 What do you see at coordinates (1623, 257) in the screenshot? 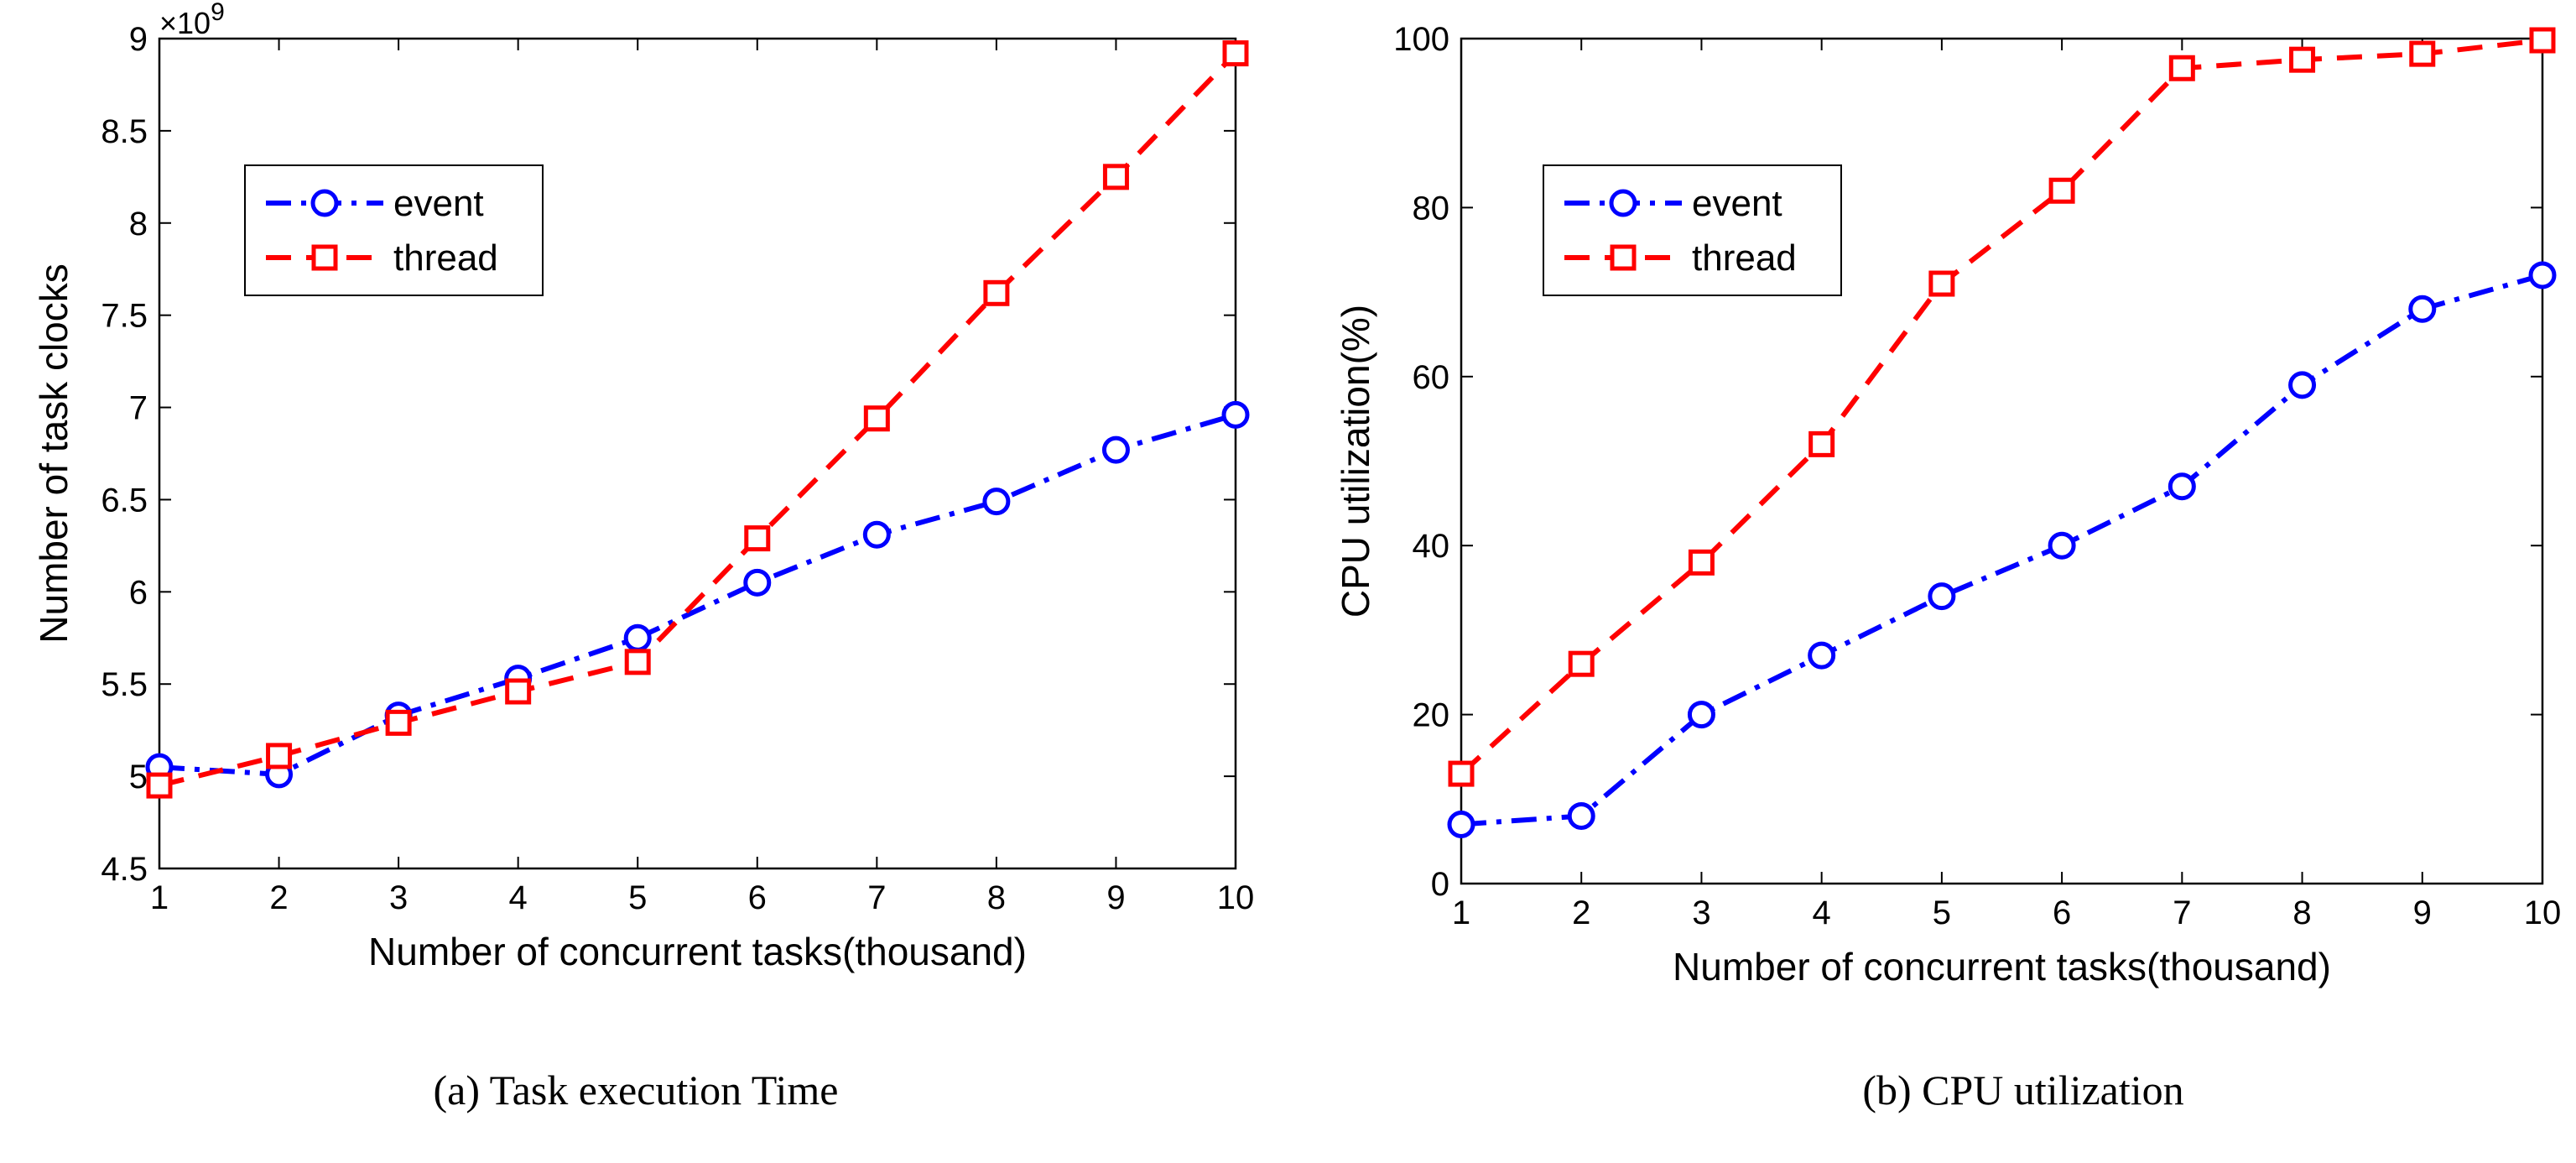
I see `cpu-legend-marker-thread` at bounding box center [1623, 257].